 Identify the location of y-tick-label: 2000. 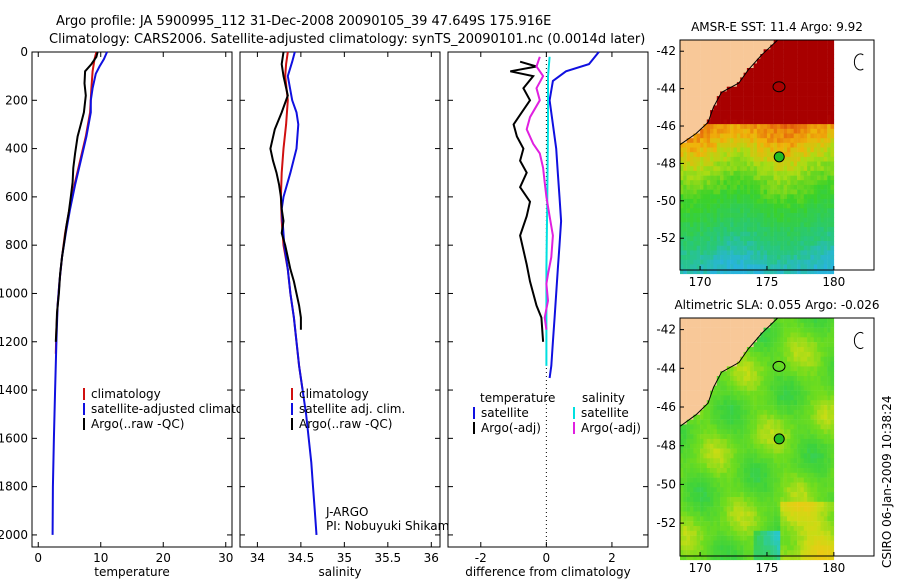
(14, 535).